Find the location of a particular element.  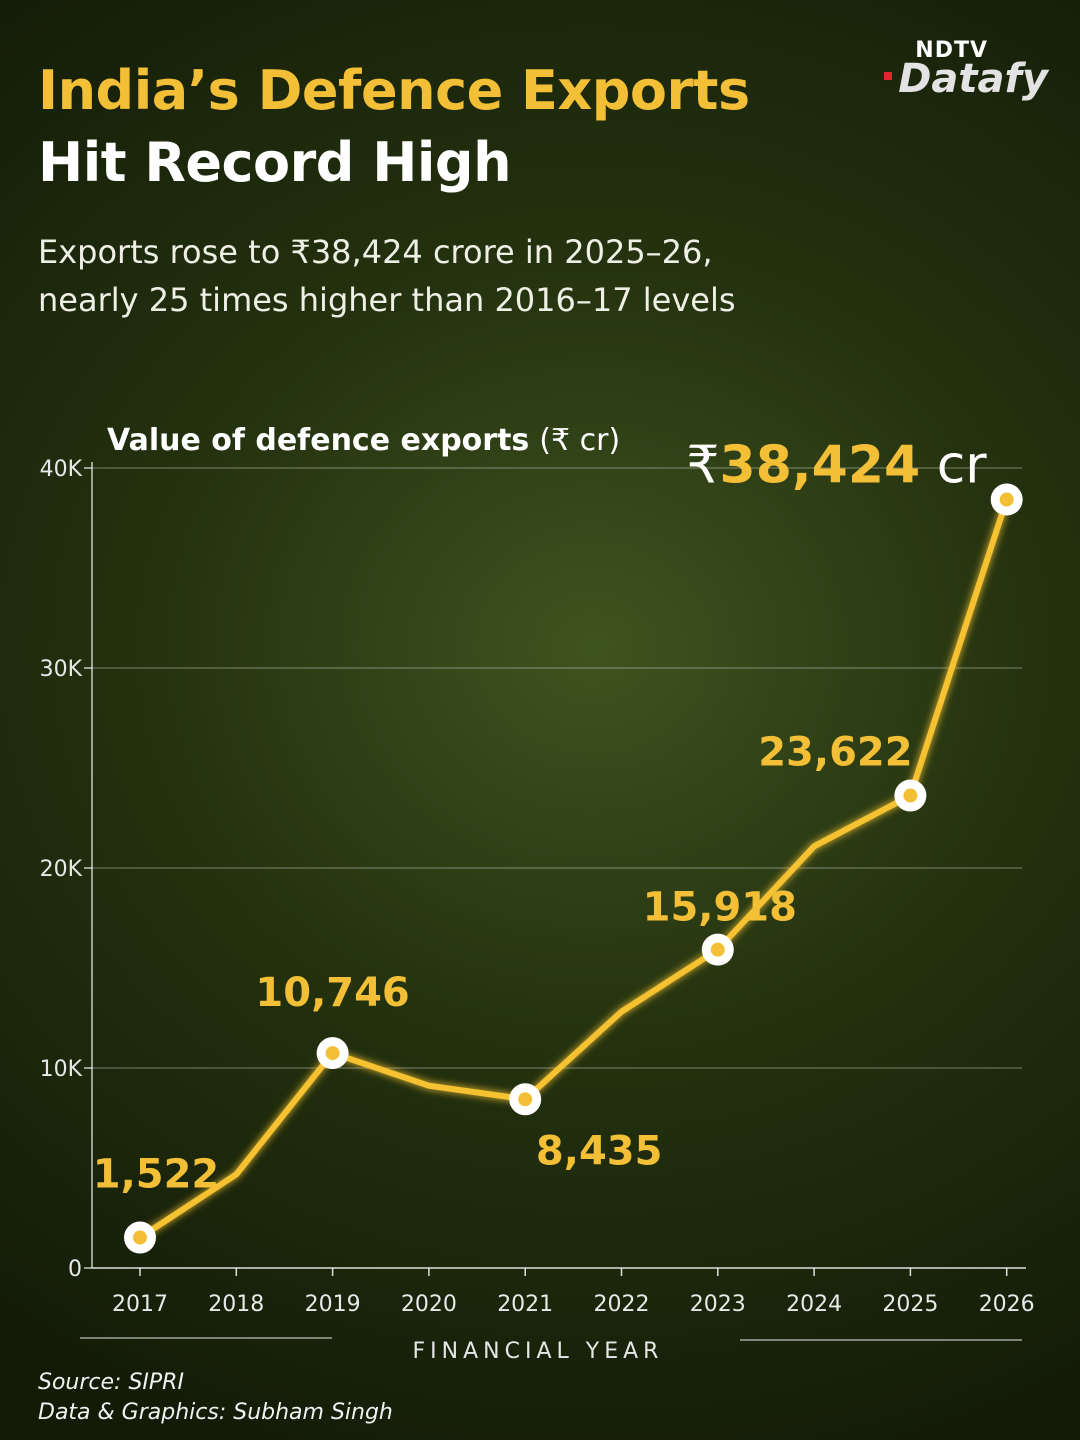

data-label-value-2026: 38,424 is located at coordinates (820, 466).